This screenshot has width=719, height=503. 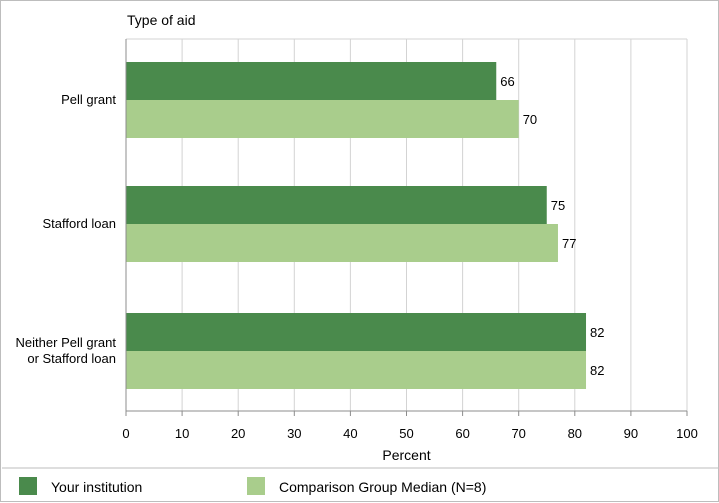 What do you see at coordinates (687, 433) in the screenshot?
I see `x-tick-label: 100` at bounding box center [687, 433].